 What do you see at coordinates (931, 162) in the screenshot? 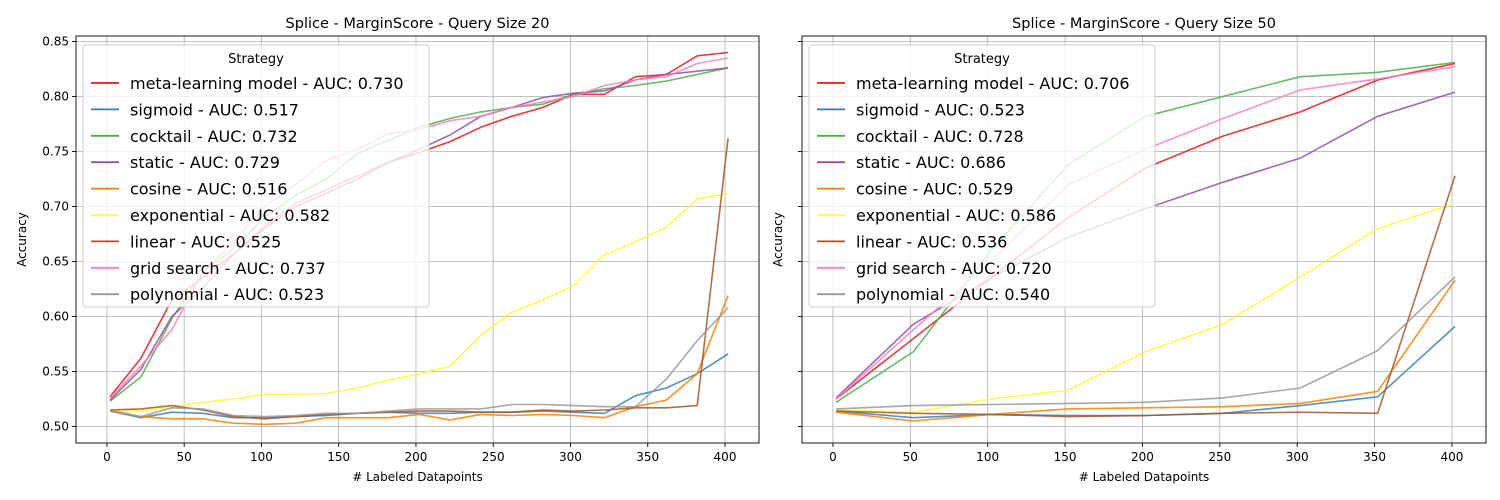
I see `legend-label: static - AUC: 0.686` at bounding box center [931, 162].